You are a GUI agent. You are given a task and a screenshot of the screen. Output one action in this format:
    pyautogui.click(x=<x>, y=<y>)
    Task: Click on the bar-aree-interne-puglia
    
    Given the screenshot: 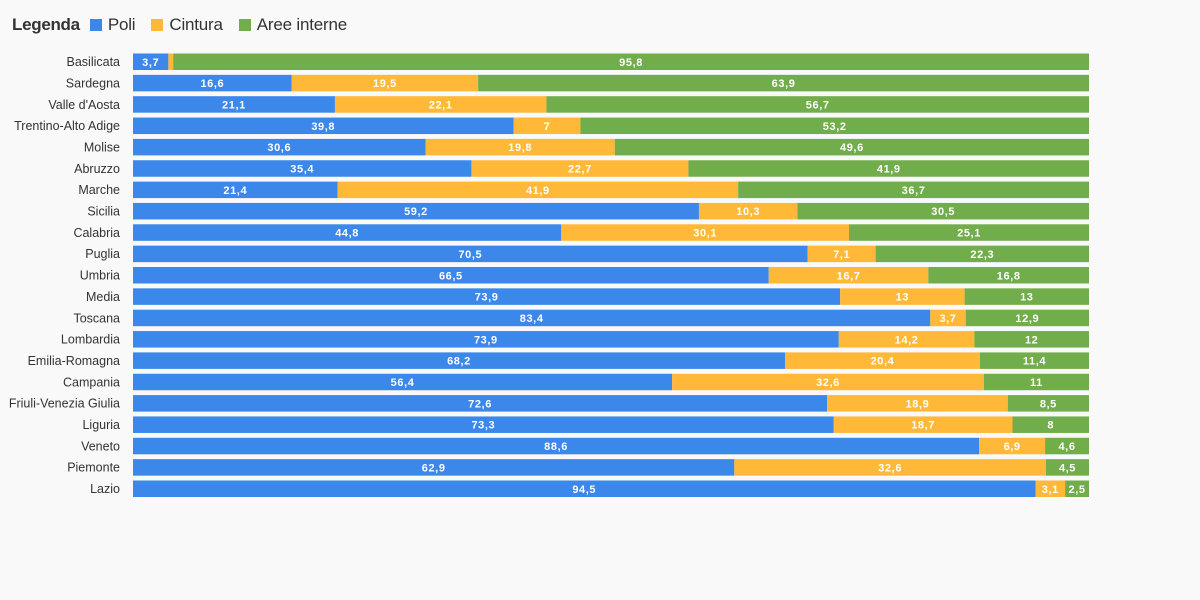 What is the action you would take?
    pyautogui.click(x=982, y=254)
    